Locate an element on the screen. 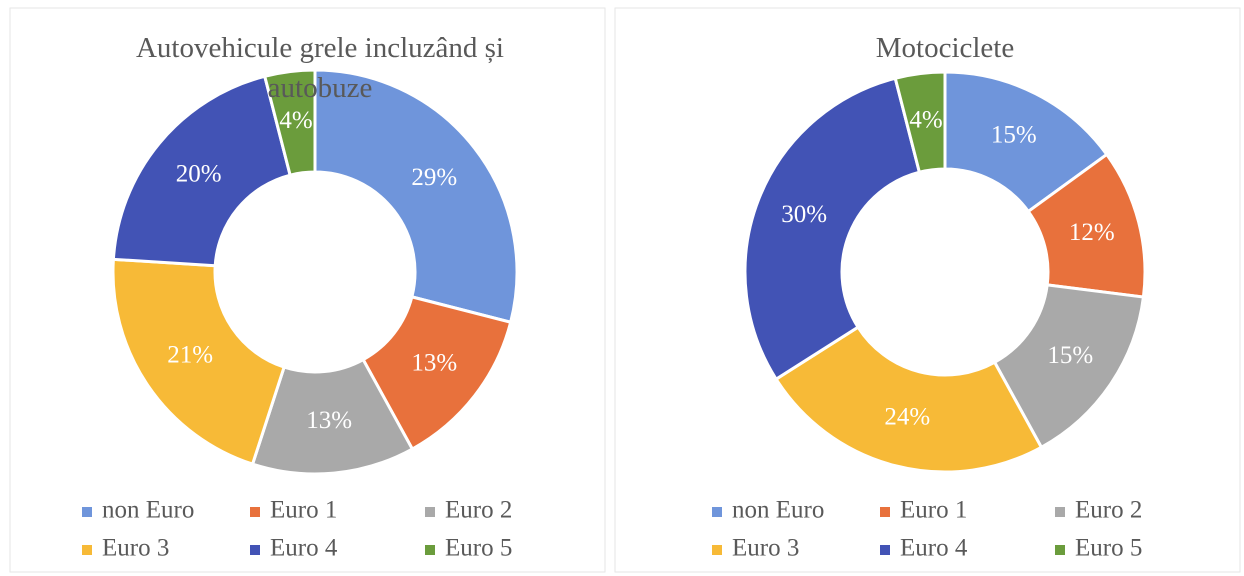  data-label: 30% is located at coordinates (804, 214).